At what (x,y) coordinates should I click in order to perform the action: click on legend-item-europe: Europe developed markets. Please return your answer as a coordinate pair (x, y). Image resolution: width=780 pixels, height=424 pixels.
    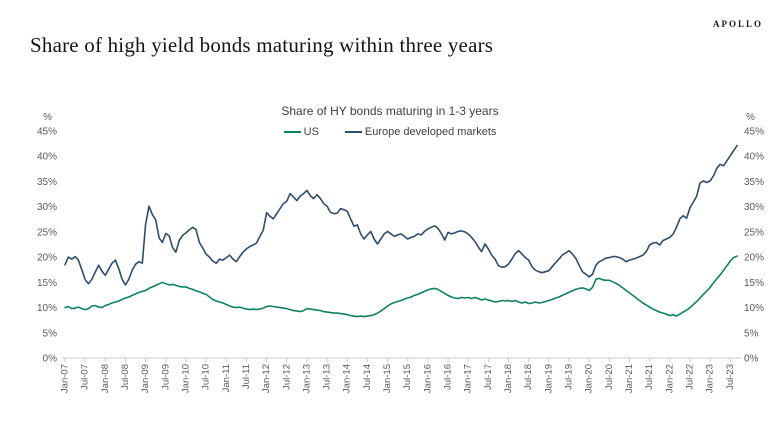
    Looking at the image, I should click on (420, 132).